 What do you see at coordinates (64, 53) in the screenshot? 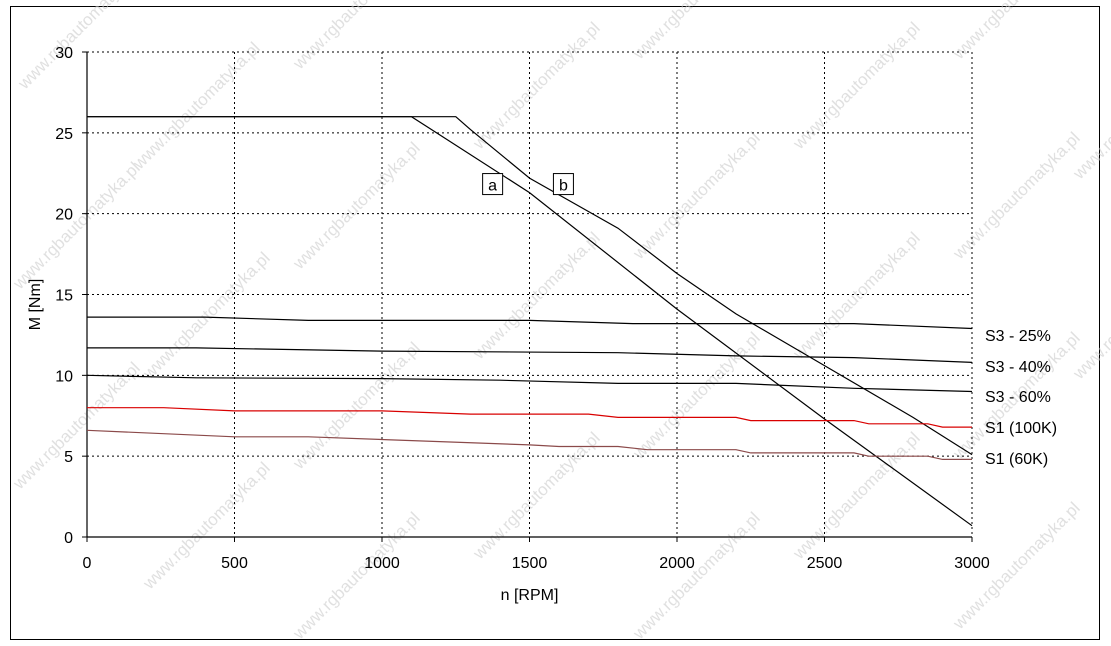
I see `y-tick-label: 30` at bounding box center [64, 53].